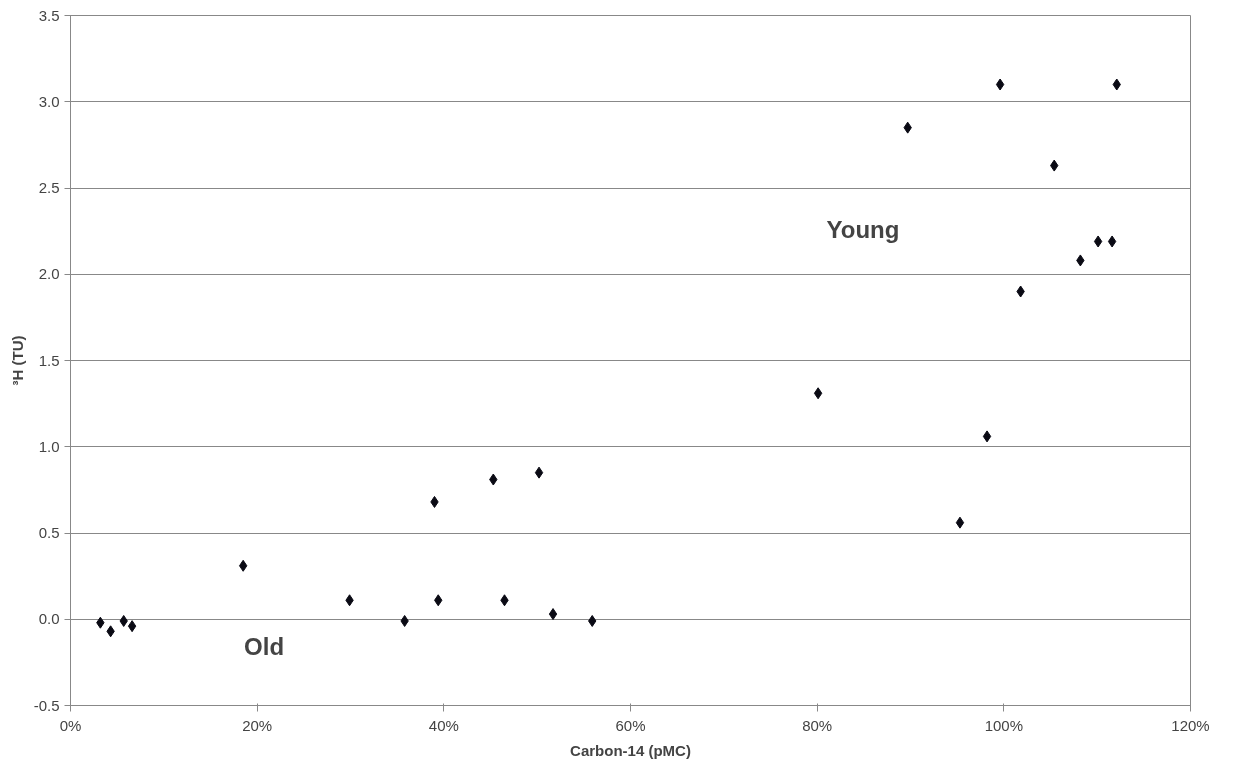 Image resolution: width=1243 pixels, height=777 pixels. I want to click on x-tick-label: 80%, so click(817, 725).